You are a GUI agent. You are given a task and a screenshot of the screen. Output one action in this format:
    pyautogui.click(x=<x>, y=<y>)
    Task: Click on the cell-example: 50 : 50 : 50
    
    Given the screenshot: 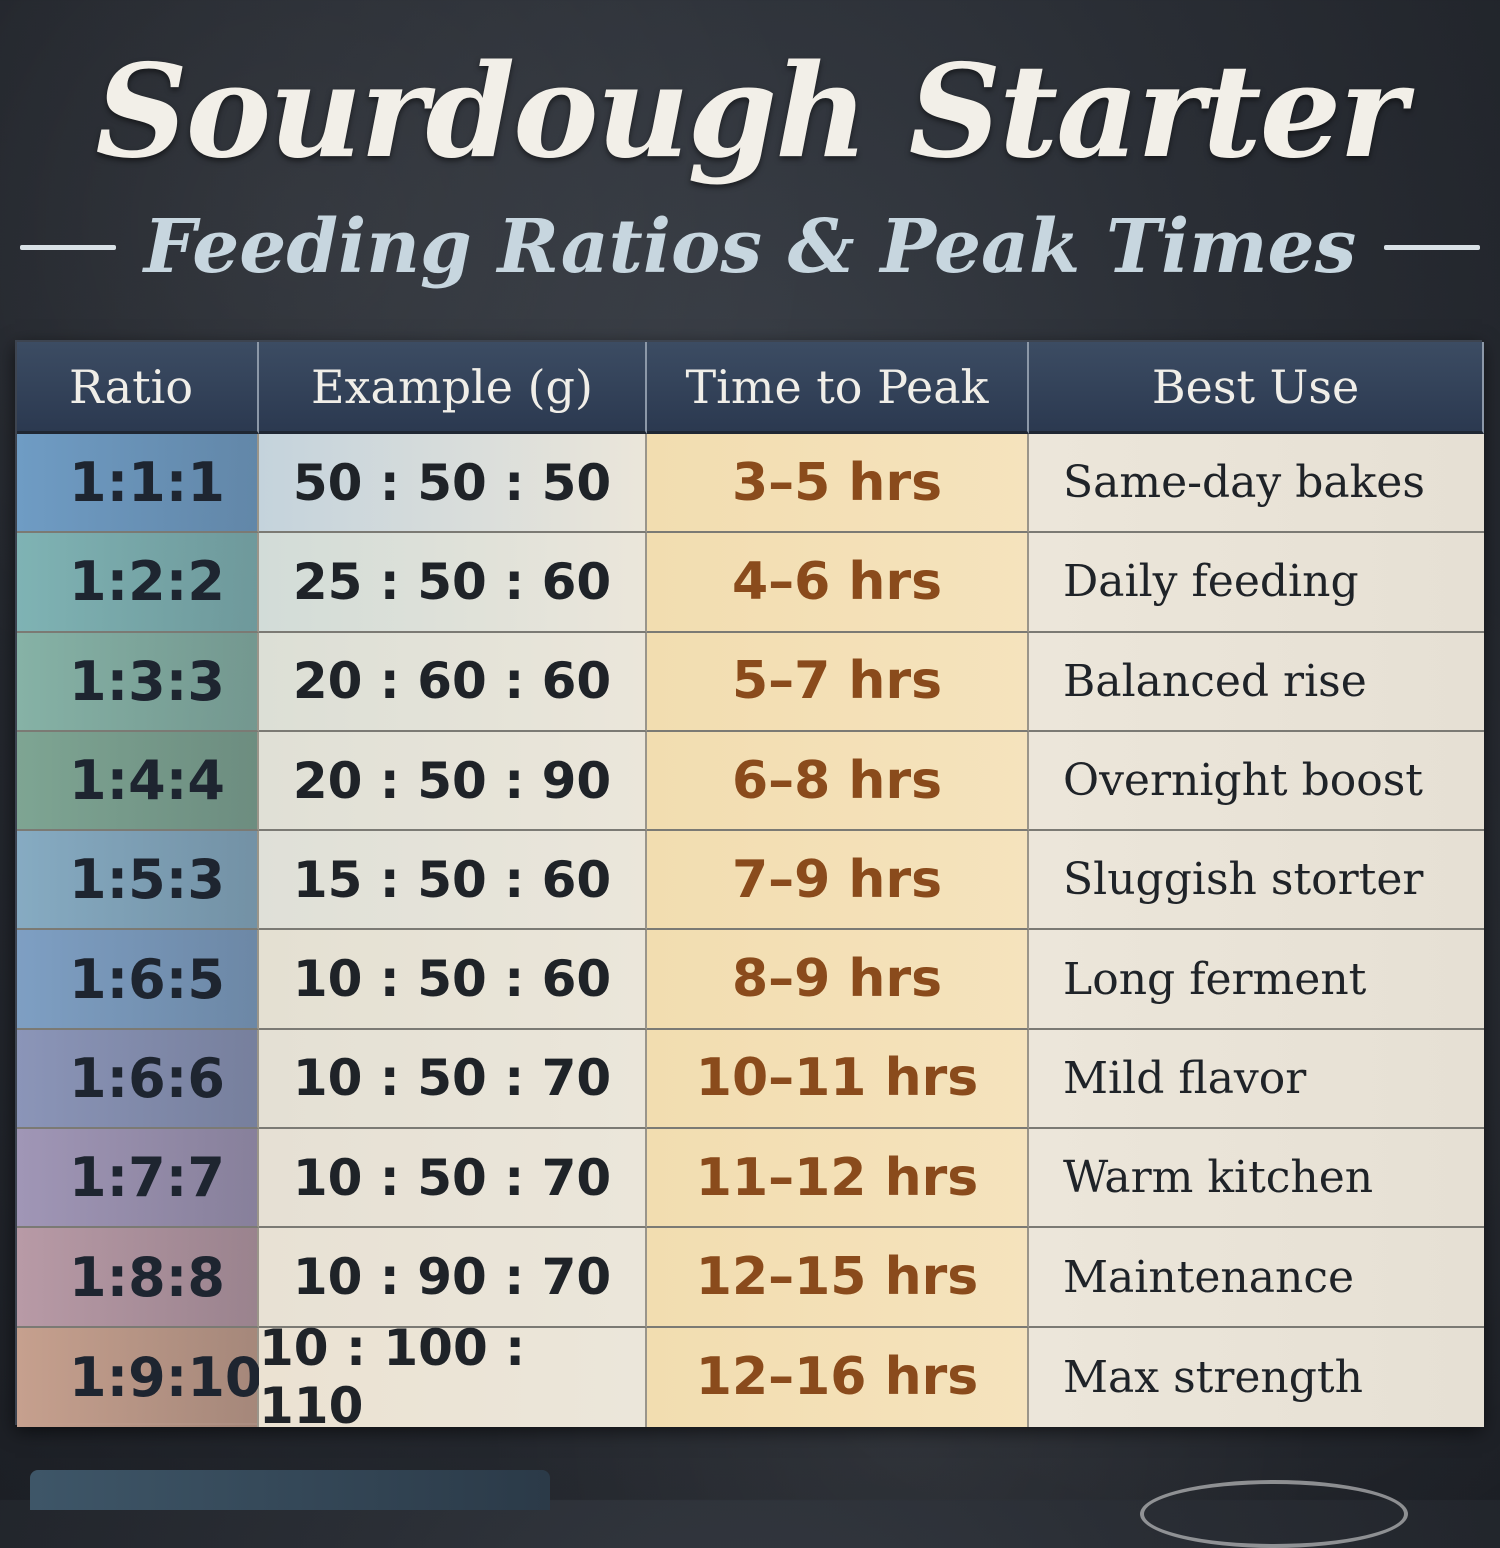 What is the action you would take?
    pyautogui.click(x=453, y=484)
    